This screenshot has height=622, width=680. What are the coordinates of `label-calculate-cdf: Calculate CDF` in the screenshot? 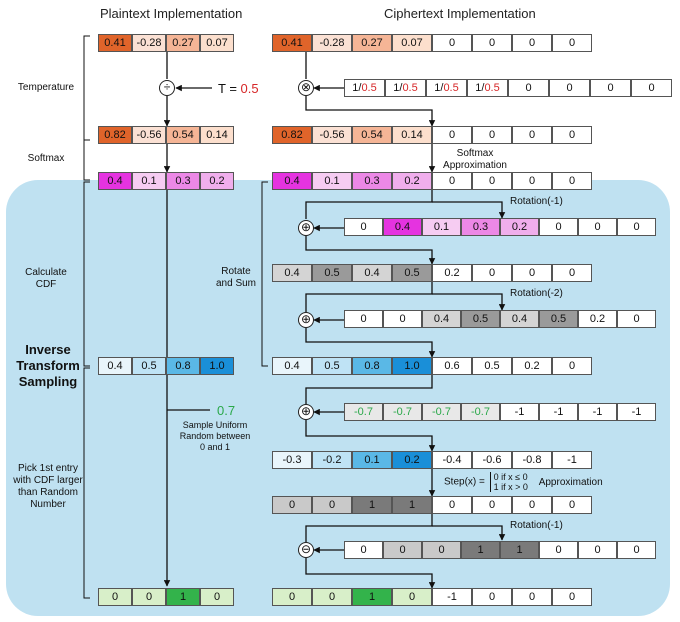 It's located at (46, 278).